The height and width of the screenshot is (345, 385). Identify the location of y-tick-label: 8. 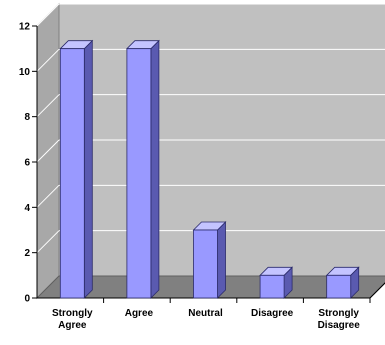
(27, 117).